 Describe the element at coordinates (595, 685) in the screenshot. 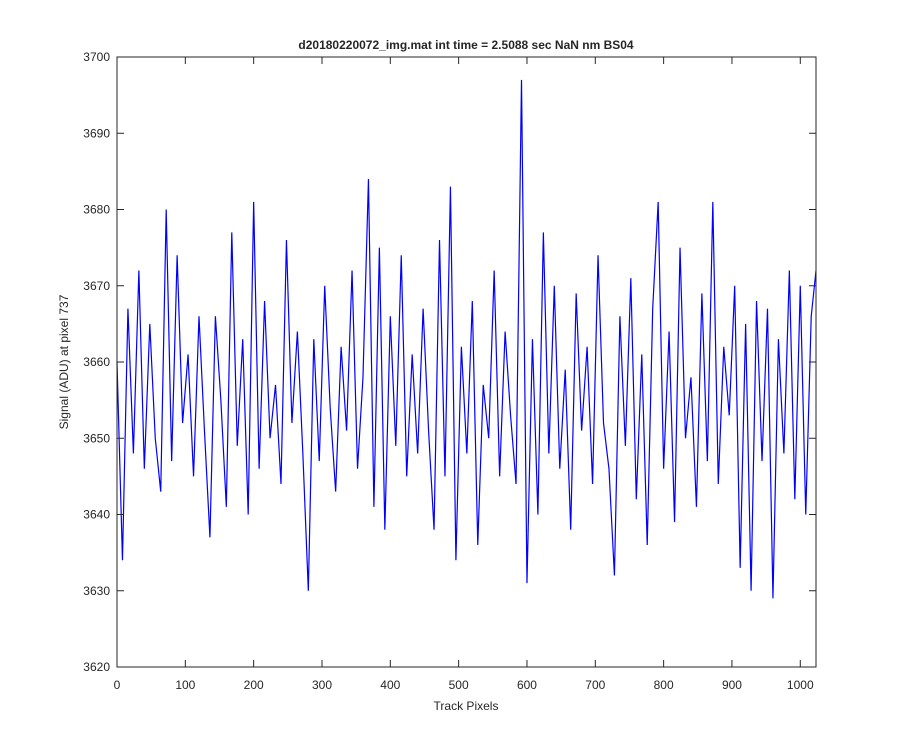

I see `x-tick-label: 700` at that location.